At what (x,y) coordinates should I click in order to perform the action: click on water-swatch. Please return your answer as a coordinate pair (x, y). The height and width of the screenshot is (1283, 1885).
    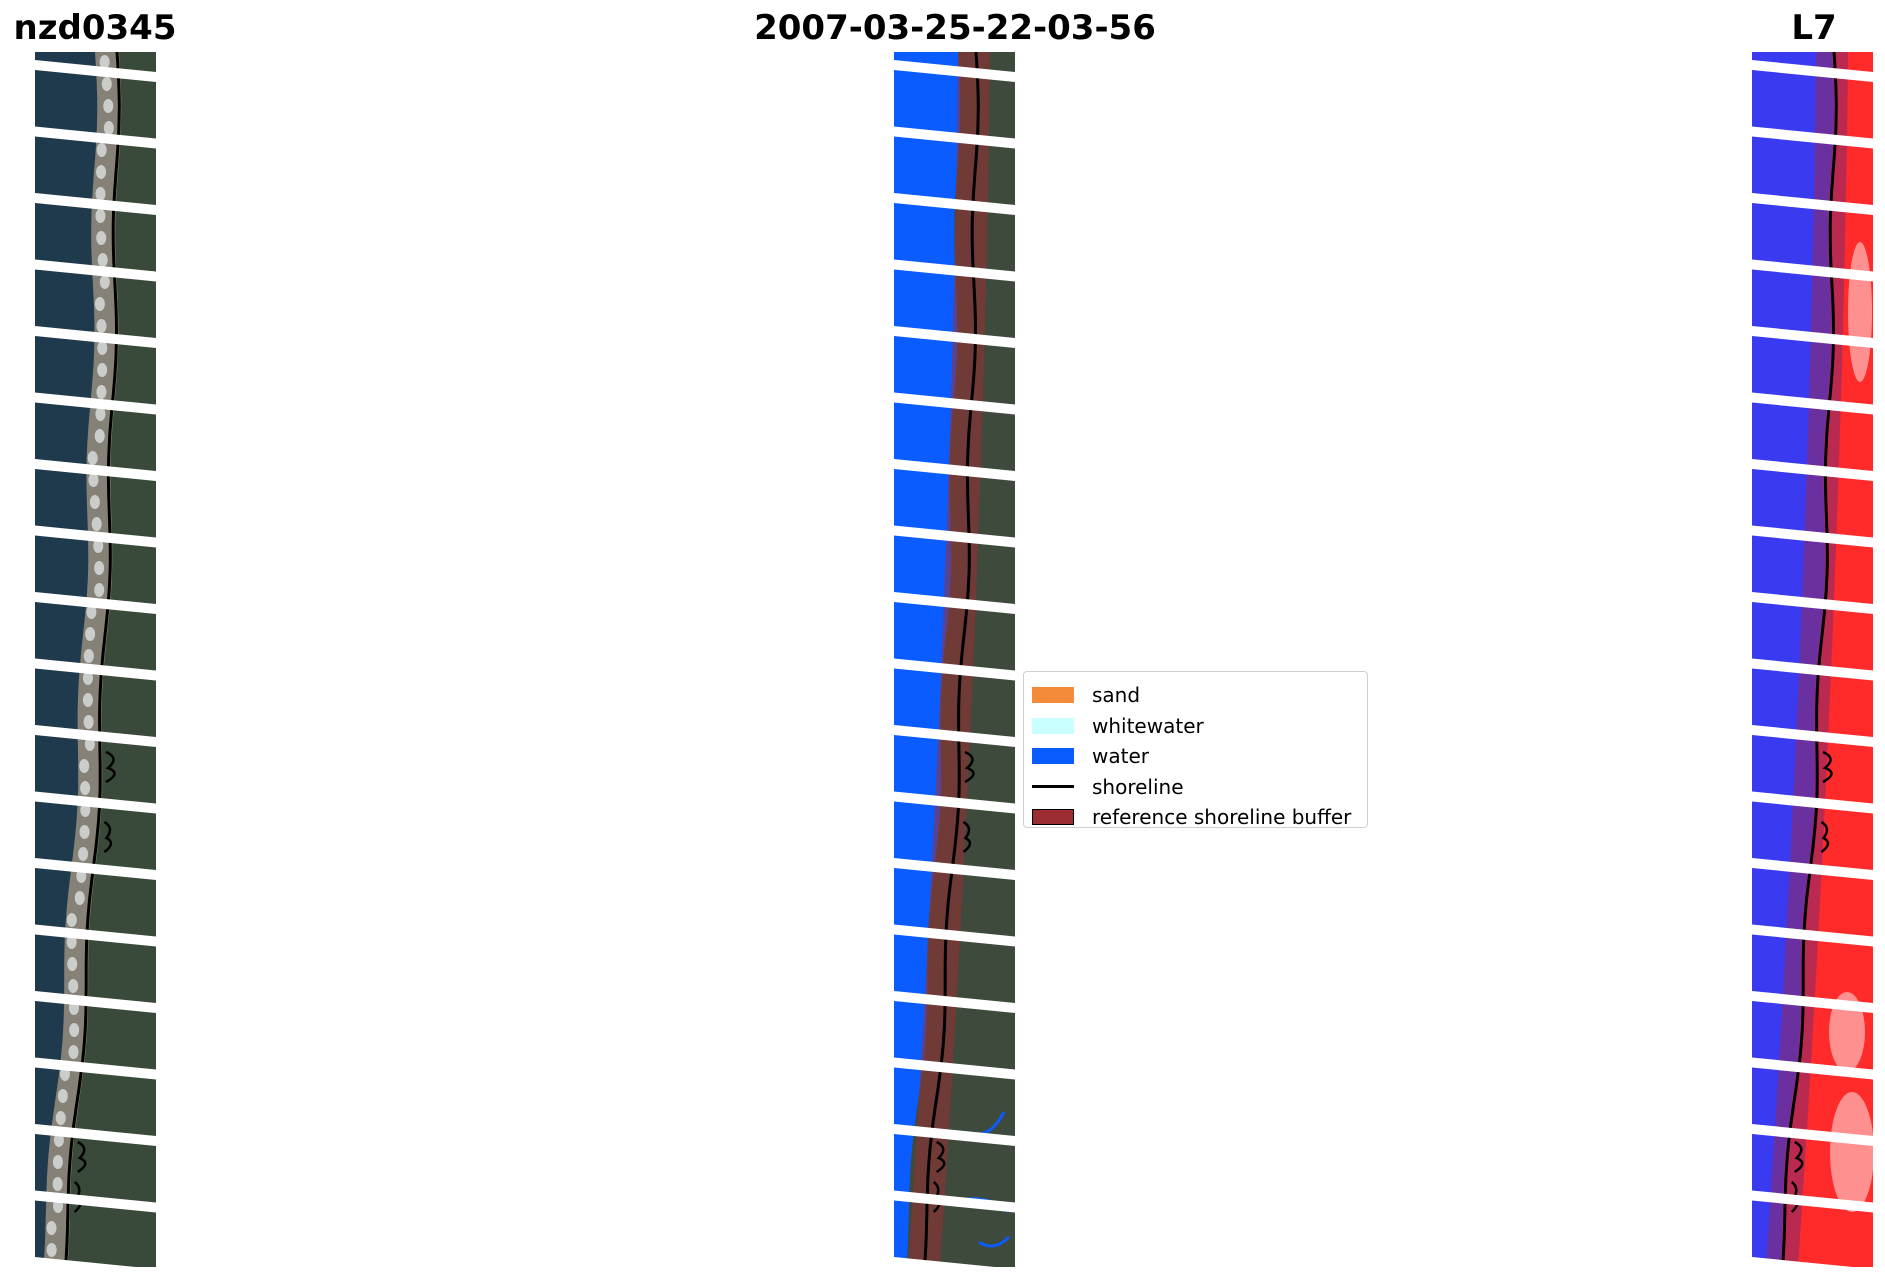
    Looking at the image, I should click on (1053, 756).